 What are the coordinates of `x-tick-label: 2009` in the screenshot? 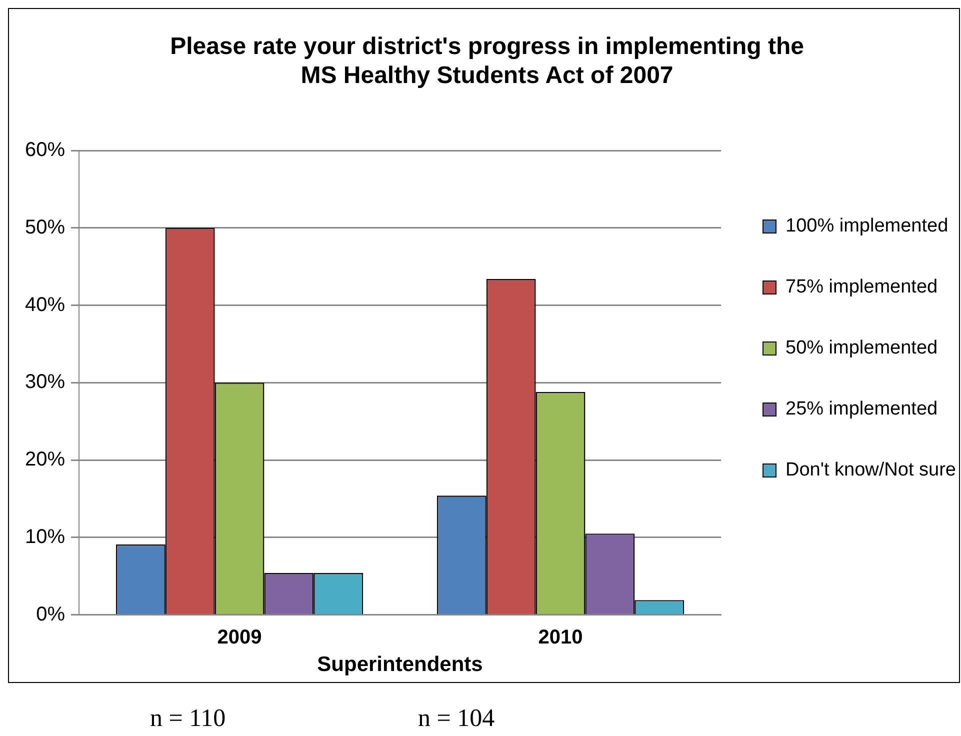 It's located at (239, 637).